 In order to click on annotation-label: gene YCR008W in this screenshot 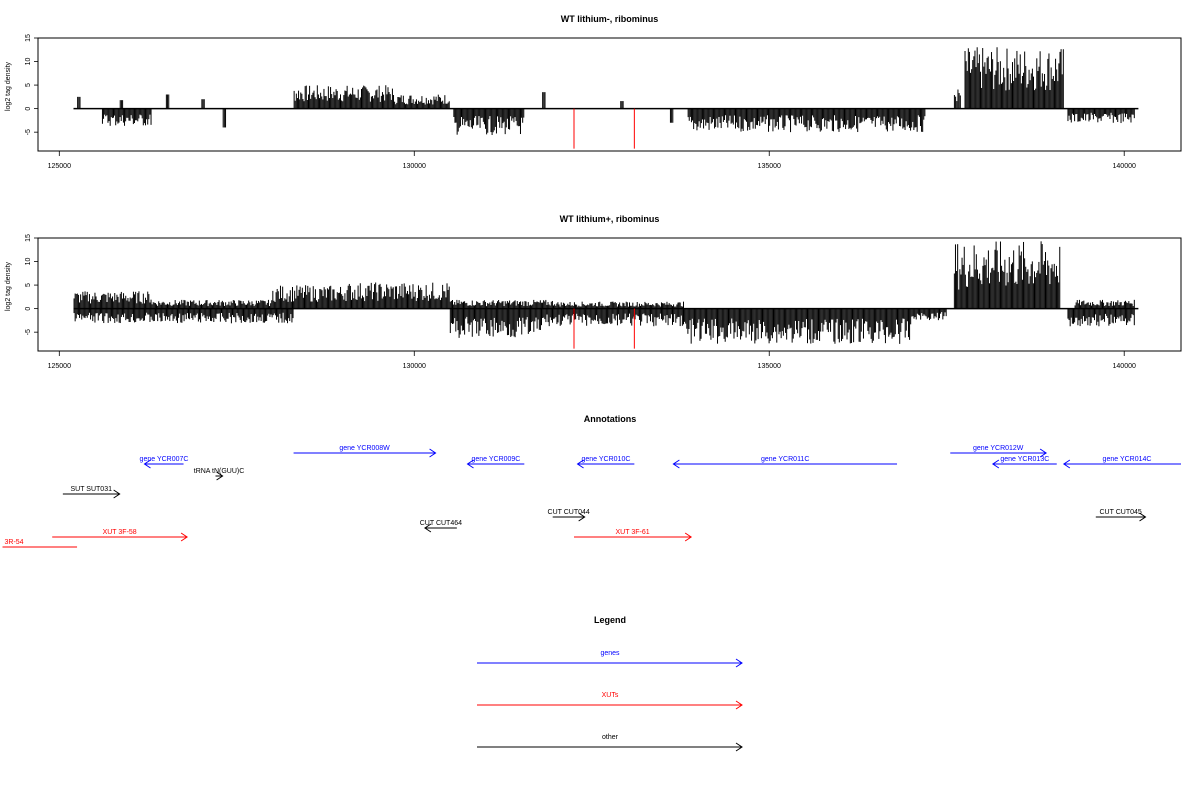, I will do `click(364, 448)`.